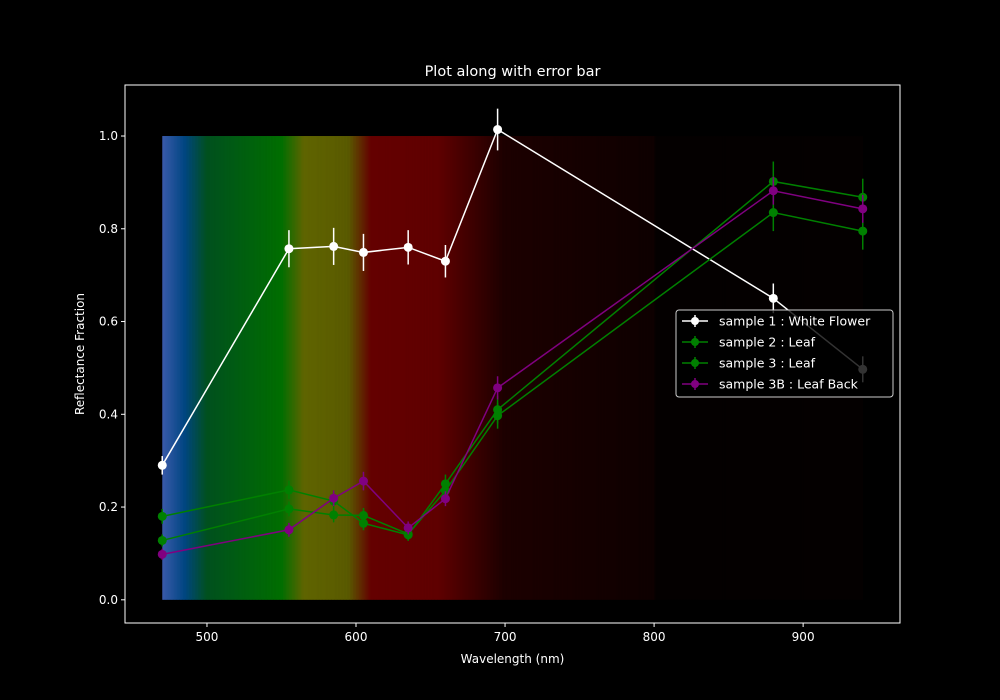  I want to click on x-tick-label: 500, so click(207, 637).